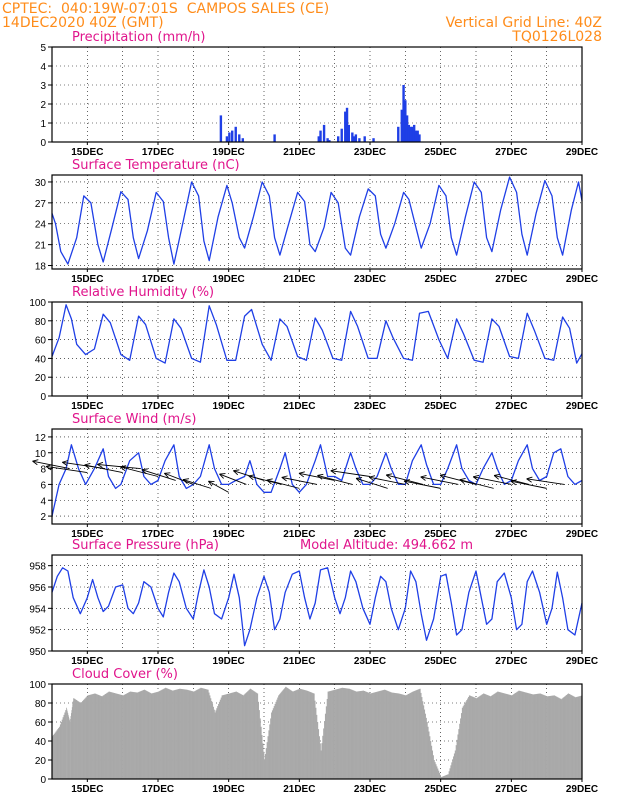 This screenshot has height=800, width=618. I want to click on pressure-date-label: 17DEC, so click(158, 661).